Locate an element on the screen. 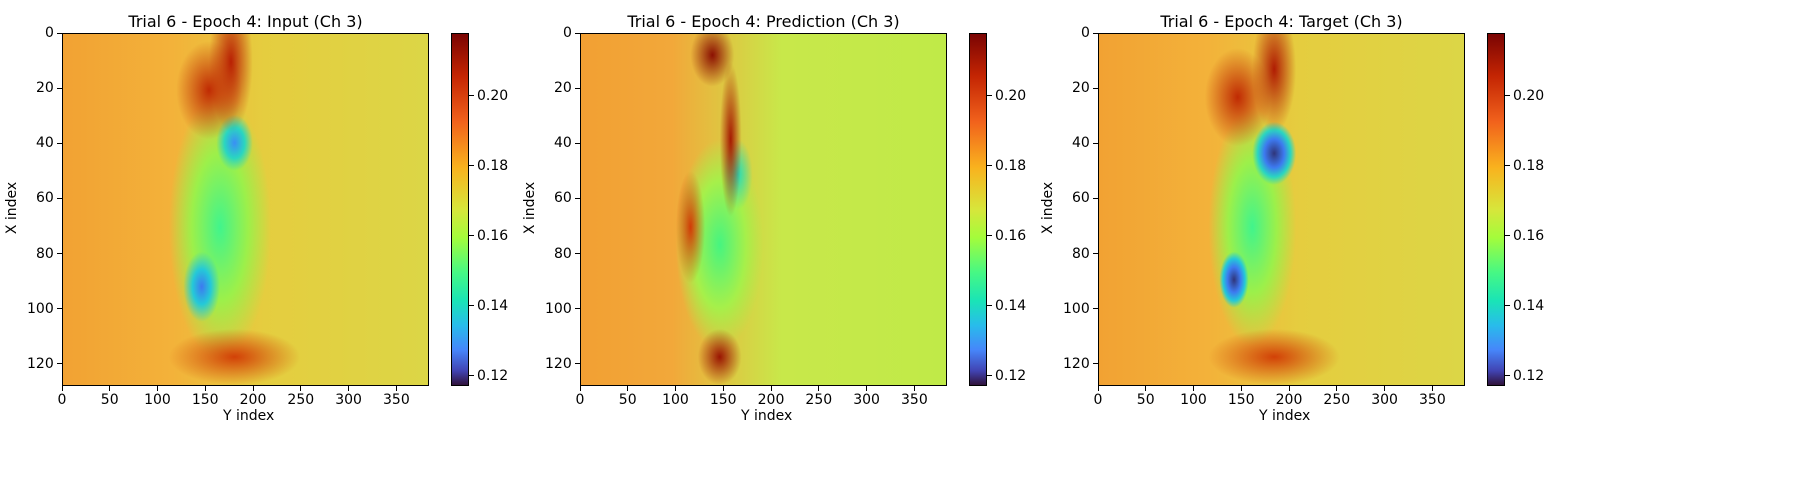  heatmap-plot is located at coordinates (245, 209).